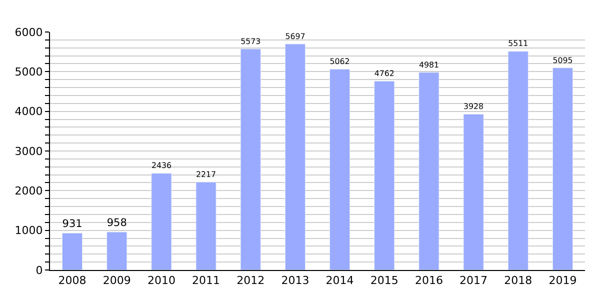 Image resolution: width=600 pixels, height=300 pixels. I want to click on x-tick-label: 2013, so click(295, 281).